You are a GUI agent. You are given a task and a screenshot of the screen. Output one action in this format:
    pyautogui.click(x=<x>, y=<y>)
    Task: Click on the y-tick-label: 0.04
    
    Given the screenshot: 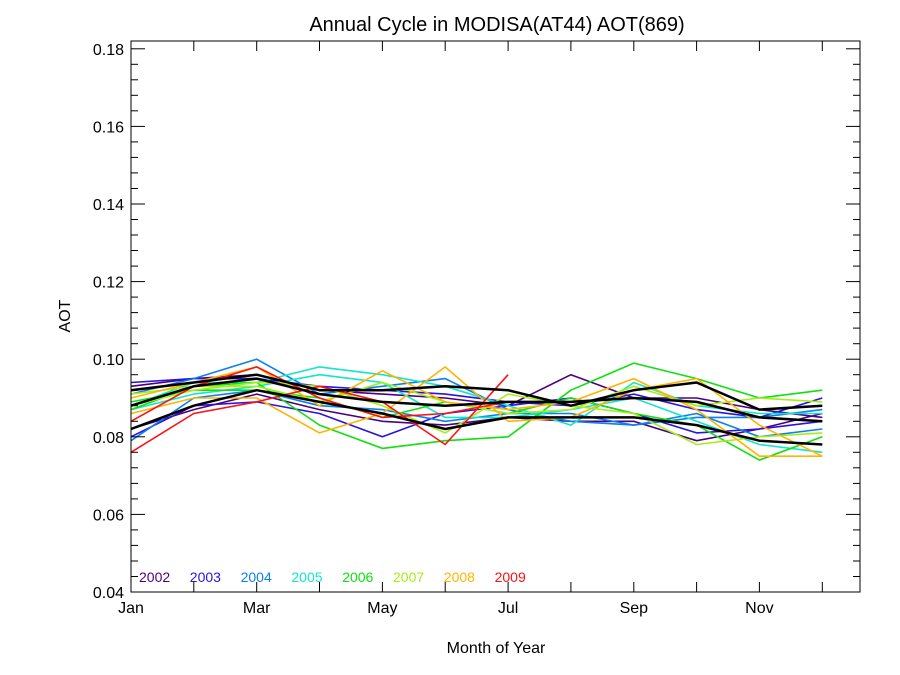 What is the action you would take?
    pyautogui.click(x=108, y=593)
    